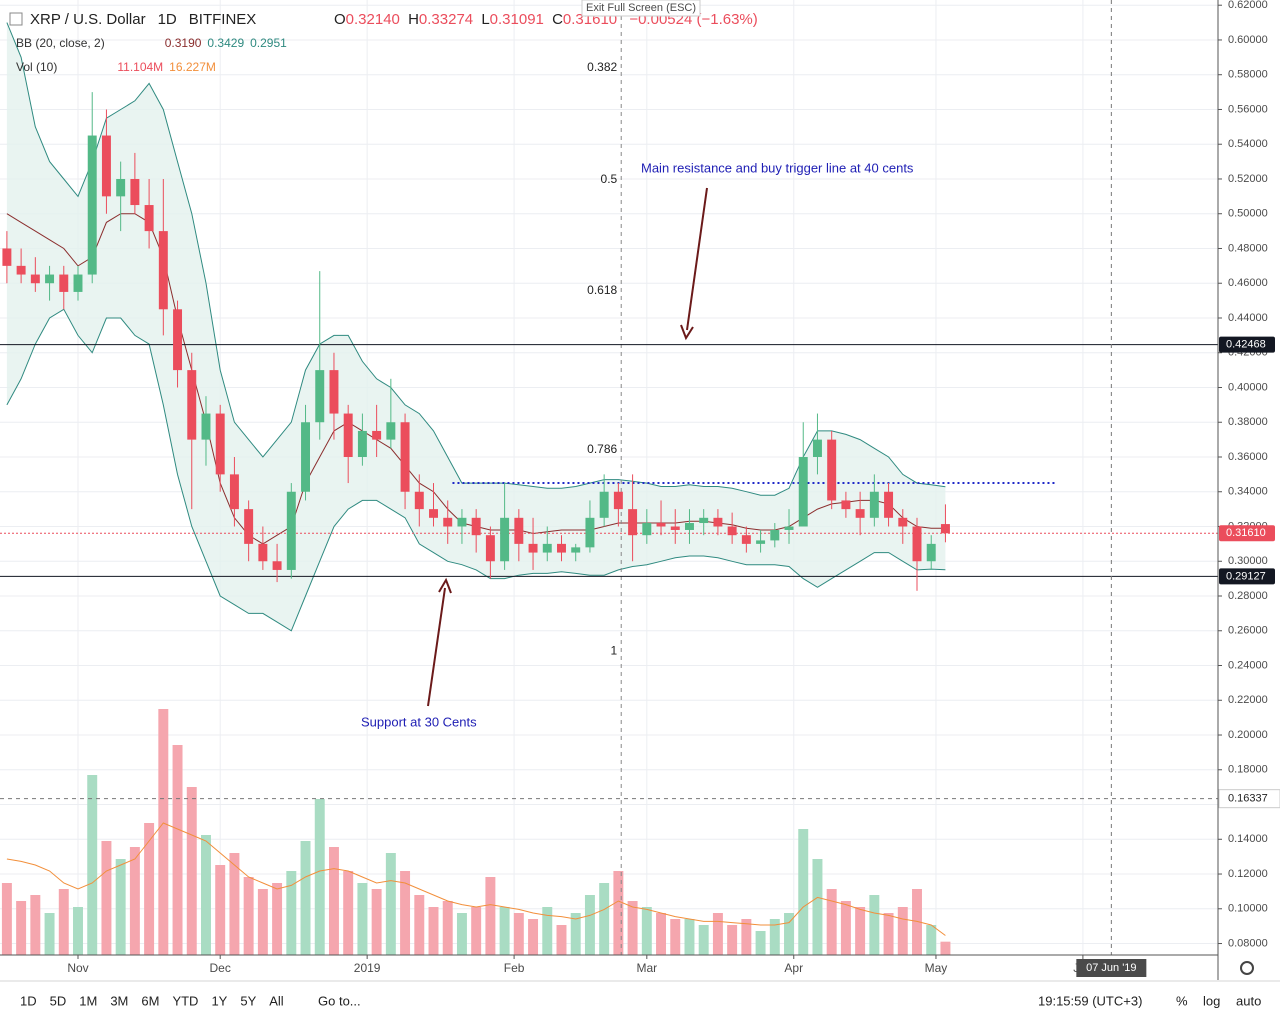  What do you see at coordinates (1248, 144) in the screenshot?
I see `y-tick-label: 0.54000` at bounding box center [1248, 144].